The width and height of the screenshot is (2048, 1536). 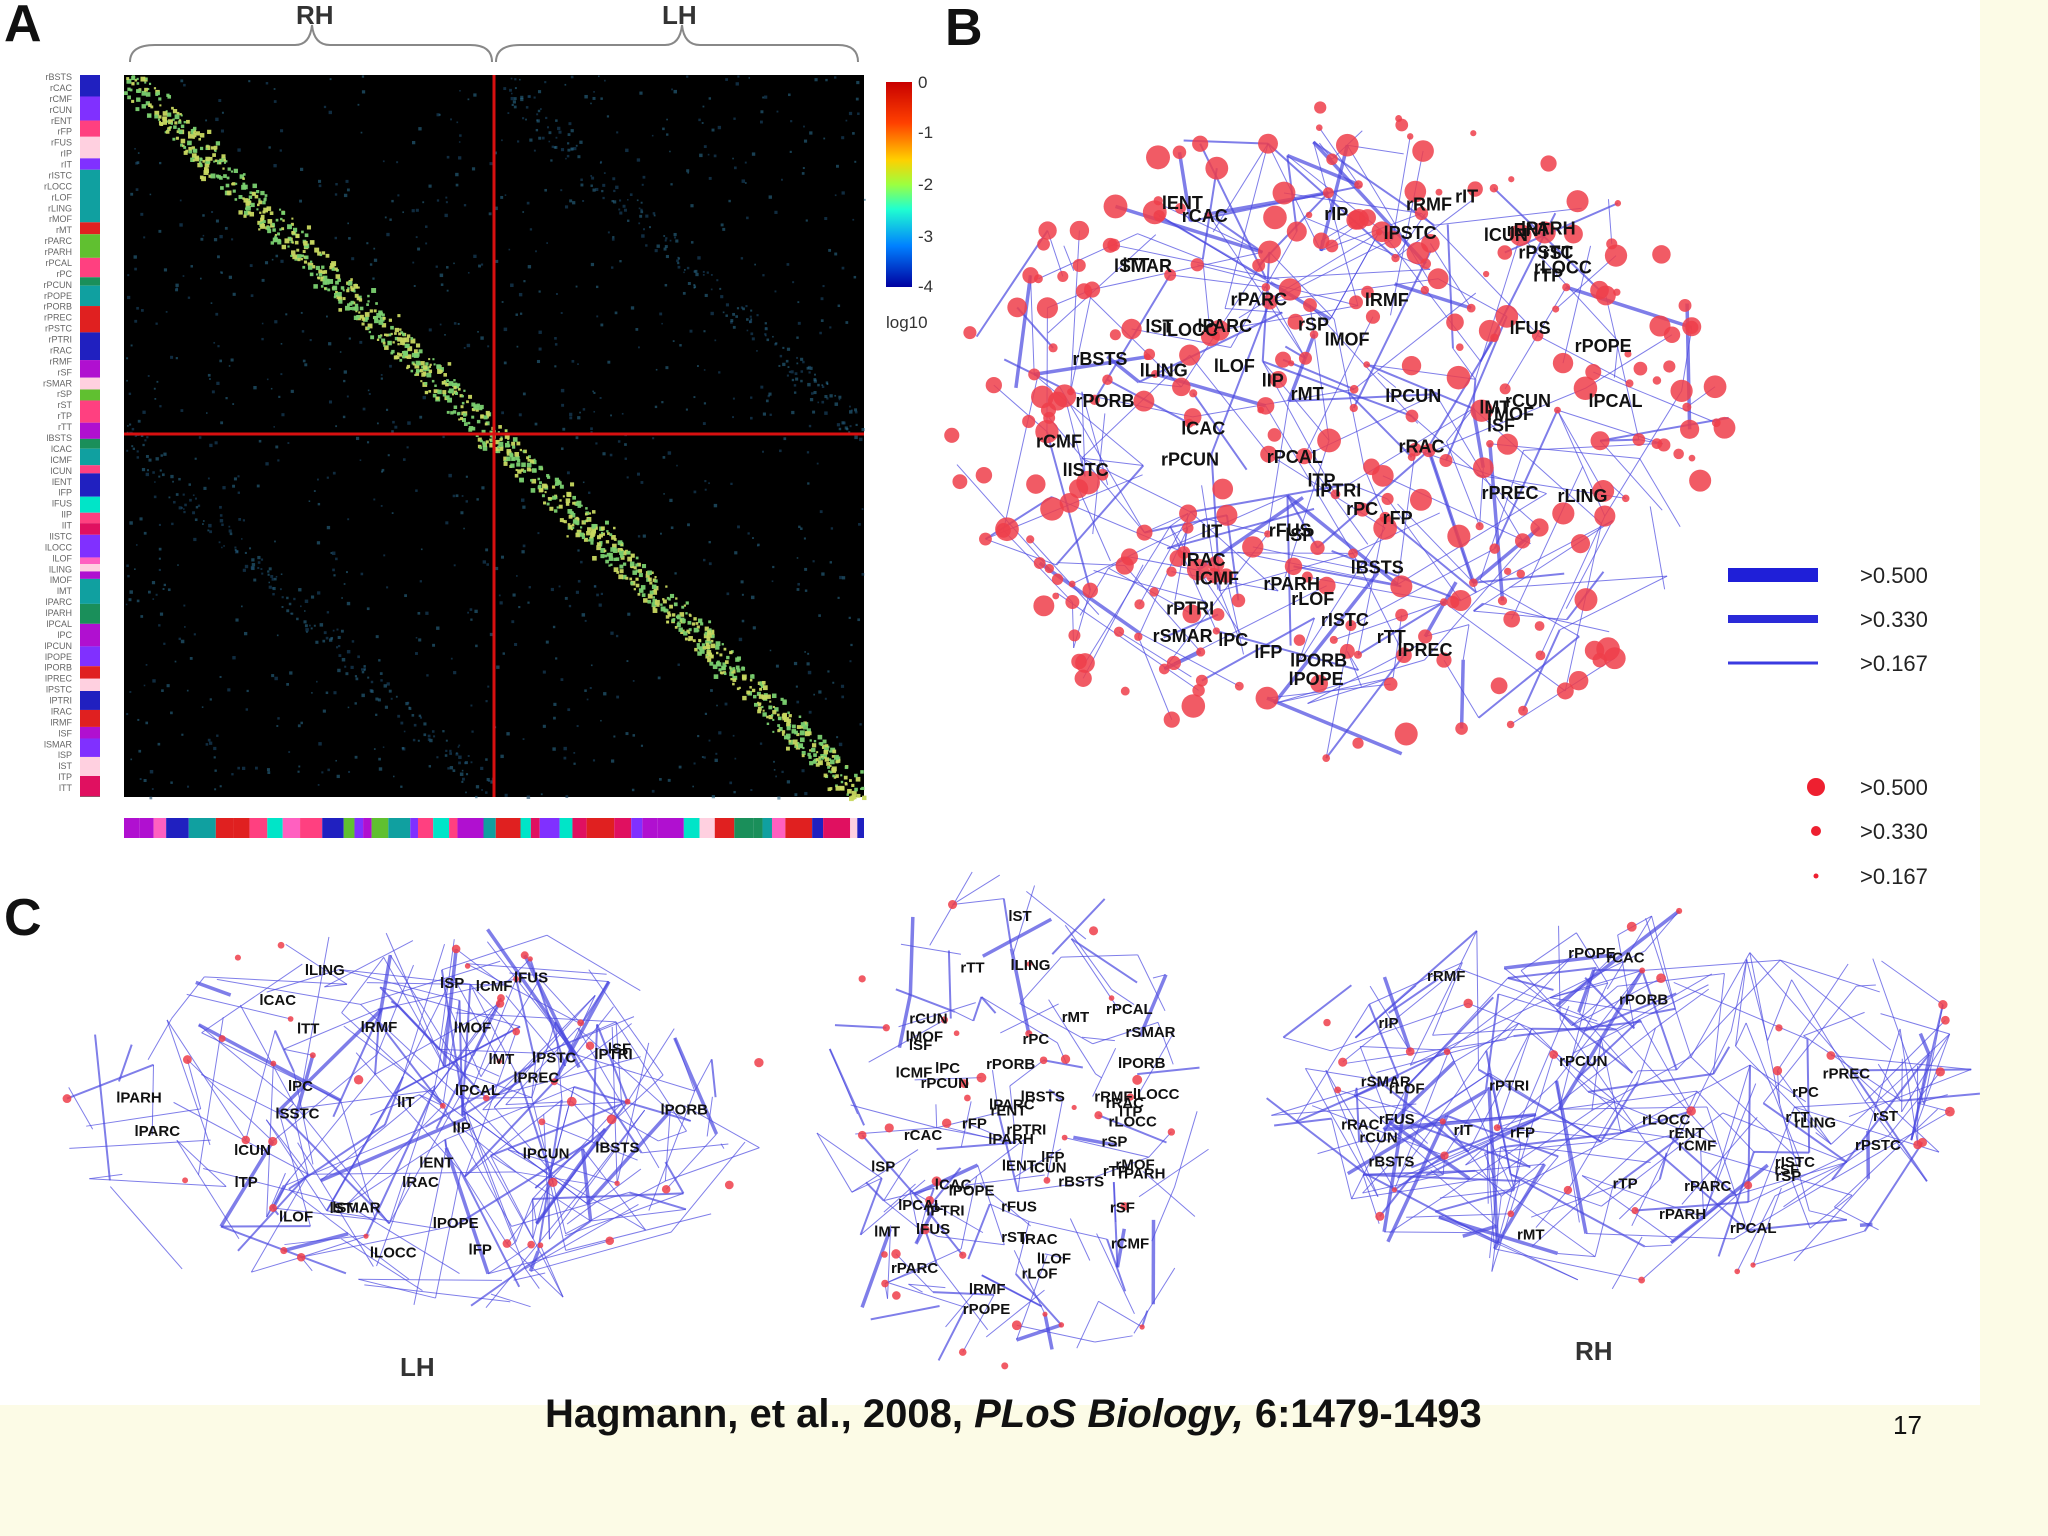 I want to click on region-label: rENT, so click(x=1009, y=1111).